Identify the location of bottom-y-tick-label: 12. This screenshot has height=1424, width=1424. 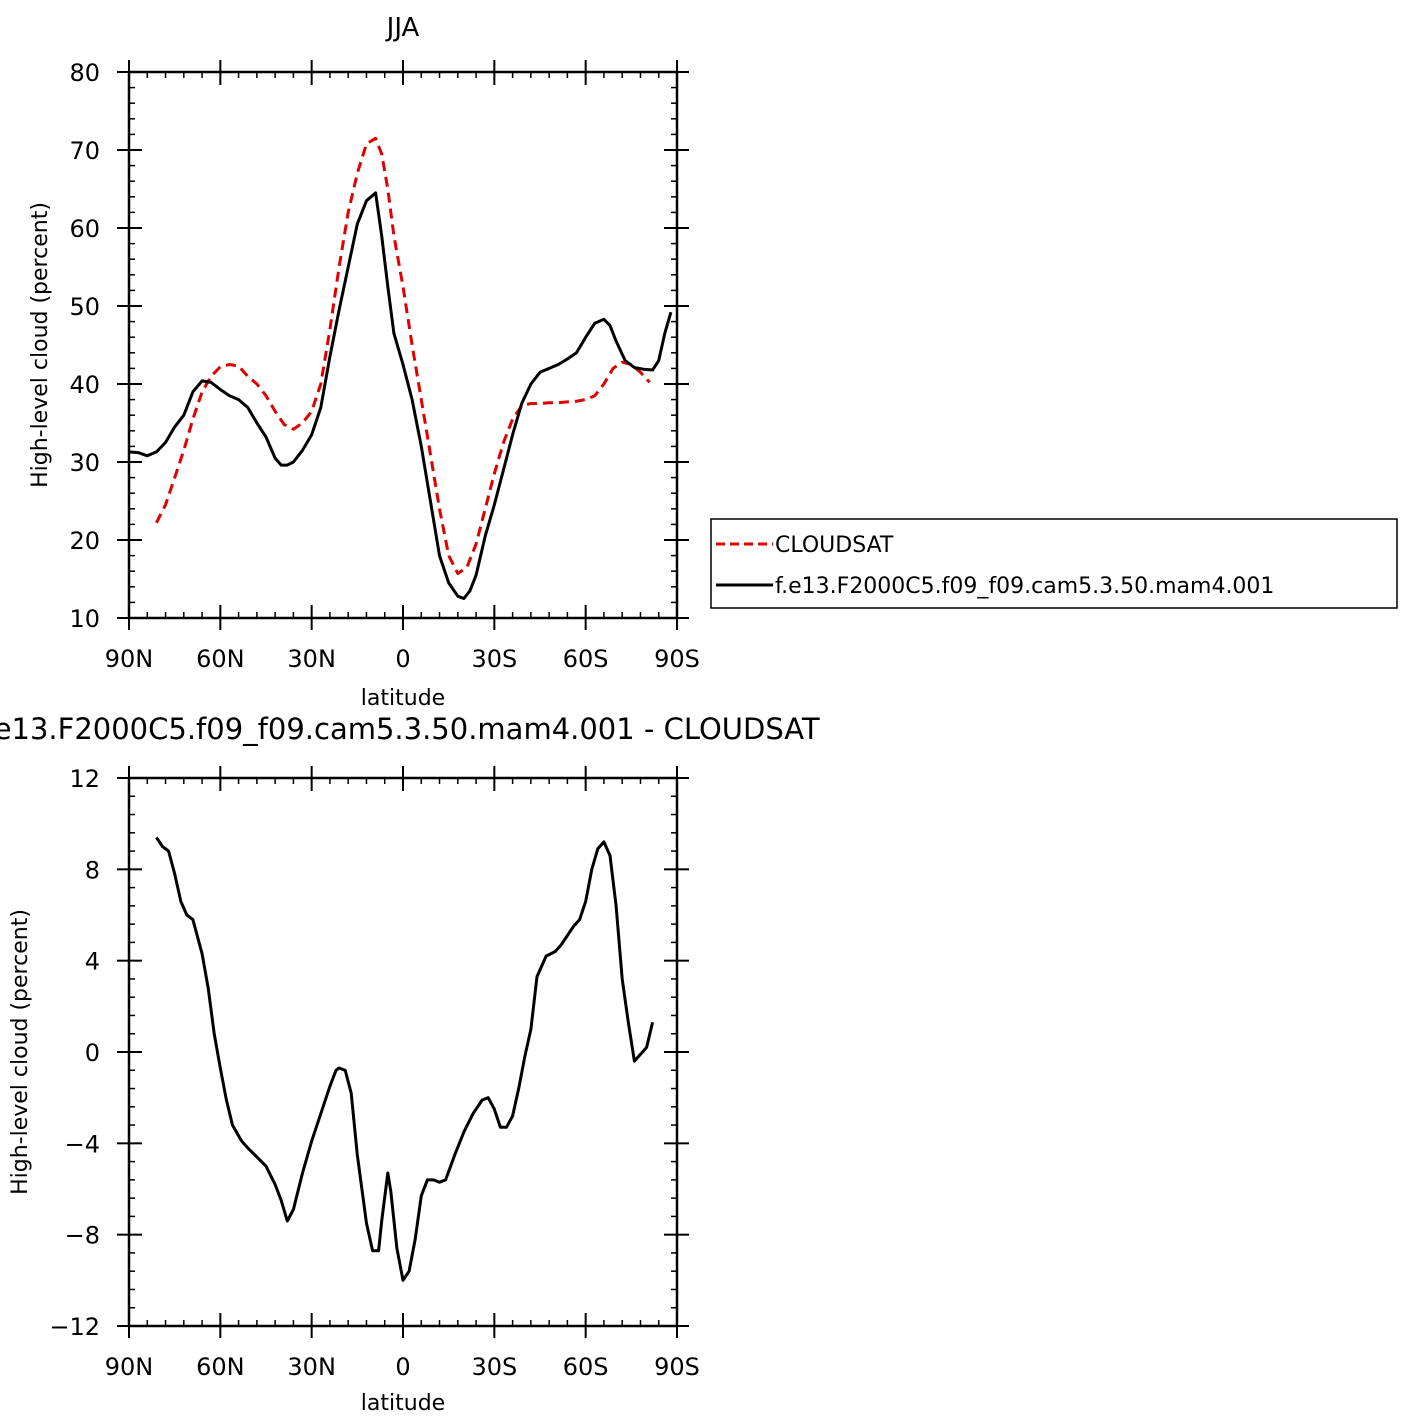
(84, 779).